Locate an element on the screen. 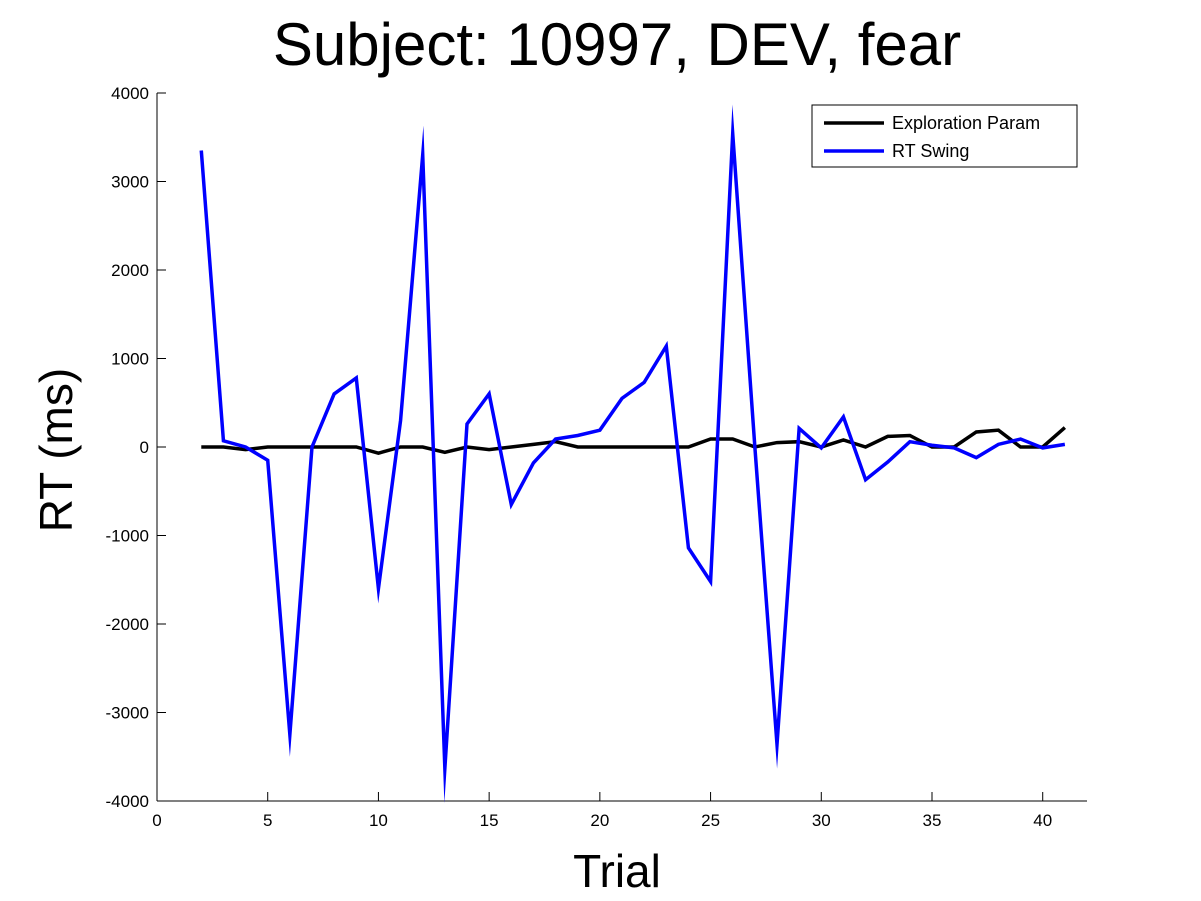 Image resolution: width=1201 pixels, height=901 pixels. y-tick-label: -4000 is located at coordinates (127, 801).